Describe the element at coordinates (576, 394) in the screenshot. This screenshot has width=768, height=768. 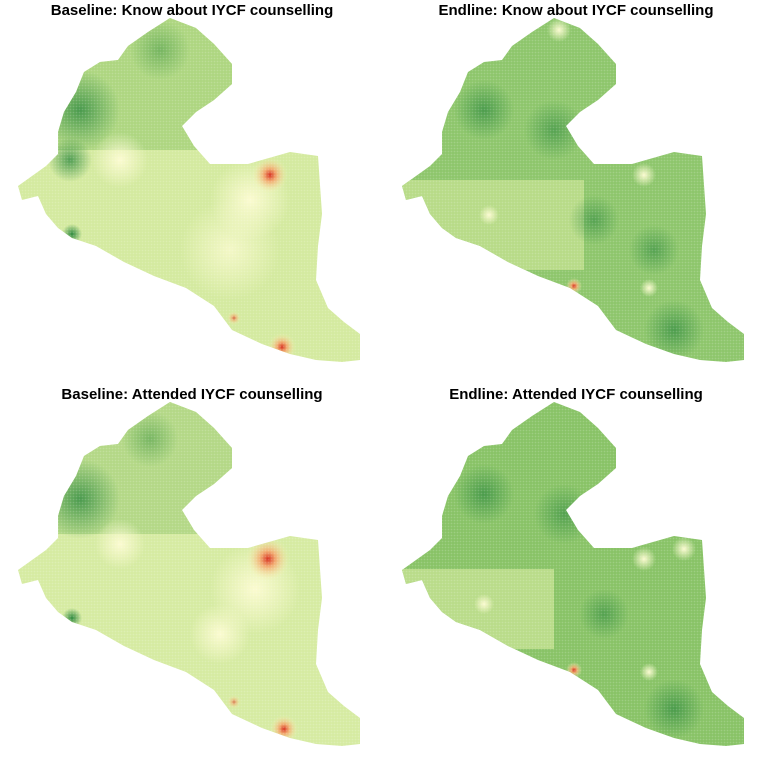
I see `panel-title: Endline: Attended IYCF counselling` at that location.